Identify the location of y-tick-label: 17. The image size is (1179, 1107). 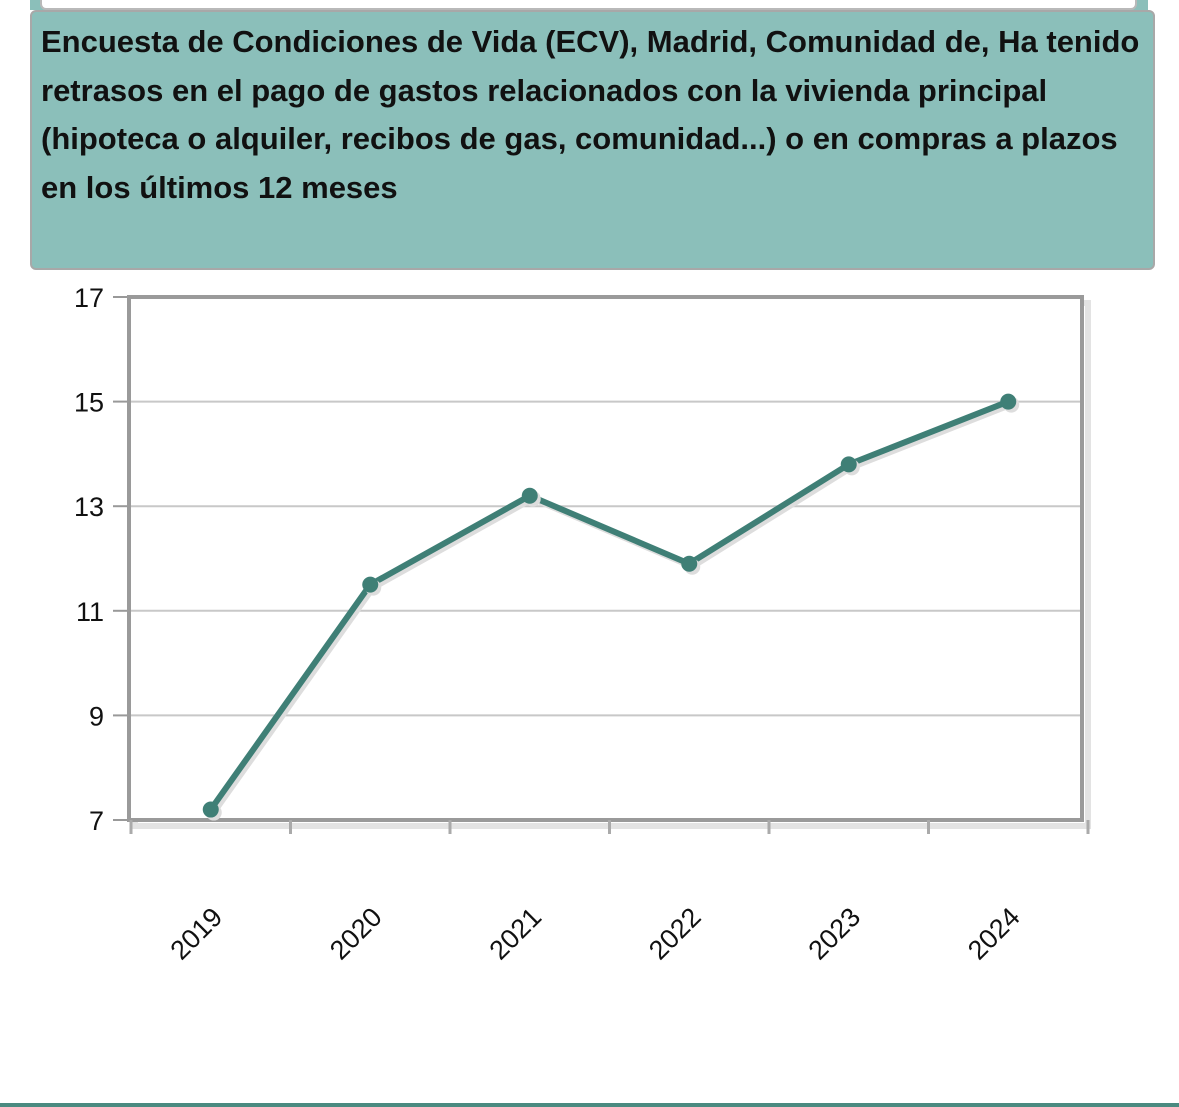
(89, 298).